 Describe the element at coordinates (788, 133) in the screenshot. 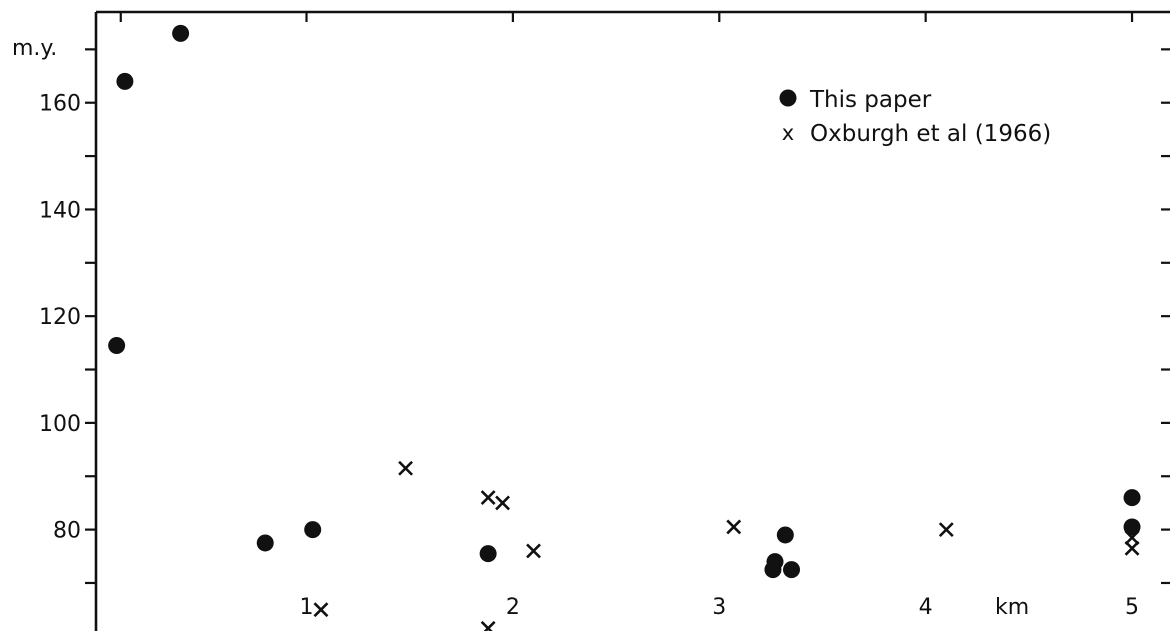

I see `legend-marker-oxburgh: x` at that location.